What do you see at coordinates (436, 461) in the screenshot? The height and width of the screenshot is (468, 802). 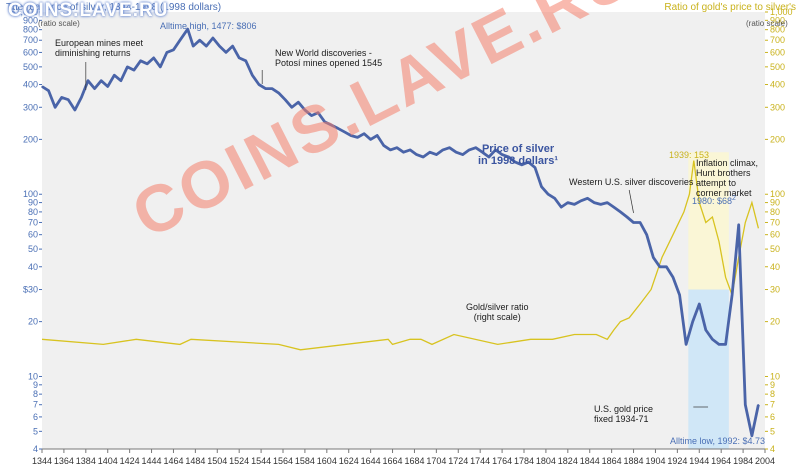 I see `x-tick-label: 1704` at bounding box center [436, 461].